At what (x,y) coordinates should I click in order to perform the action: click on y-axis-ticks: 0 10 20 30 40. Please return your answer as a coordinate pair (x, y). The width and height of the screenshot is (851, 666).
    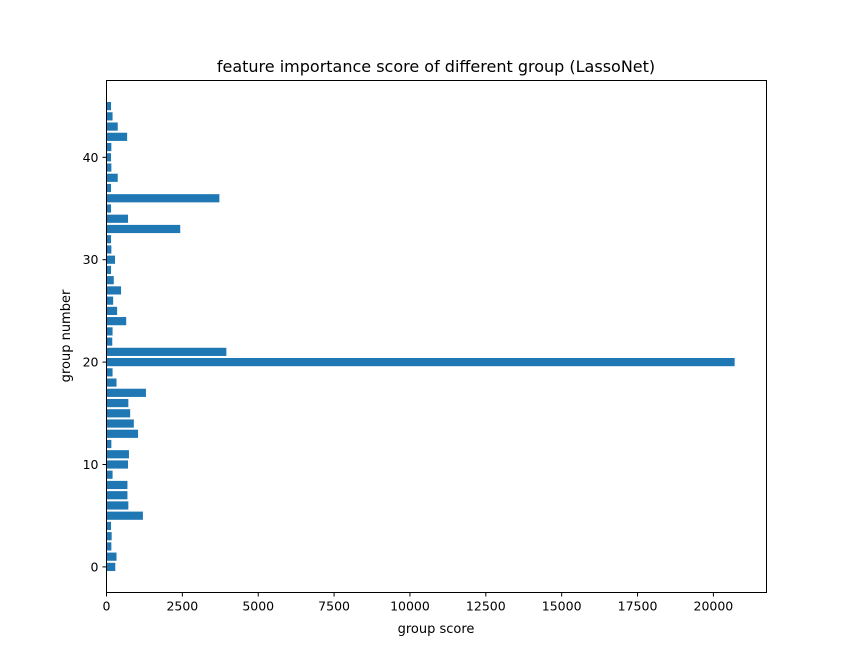
    Looking at the image, I should click on (95, 362).